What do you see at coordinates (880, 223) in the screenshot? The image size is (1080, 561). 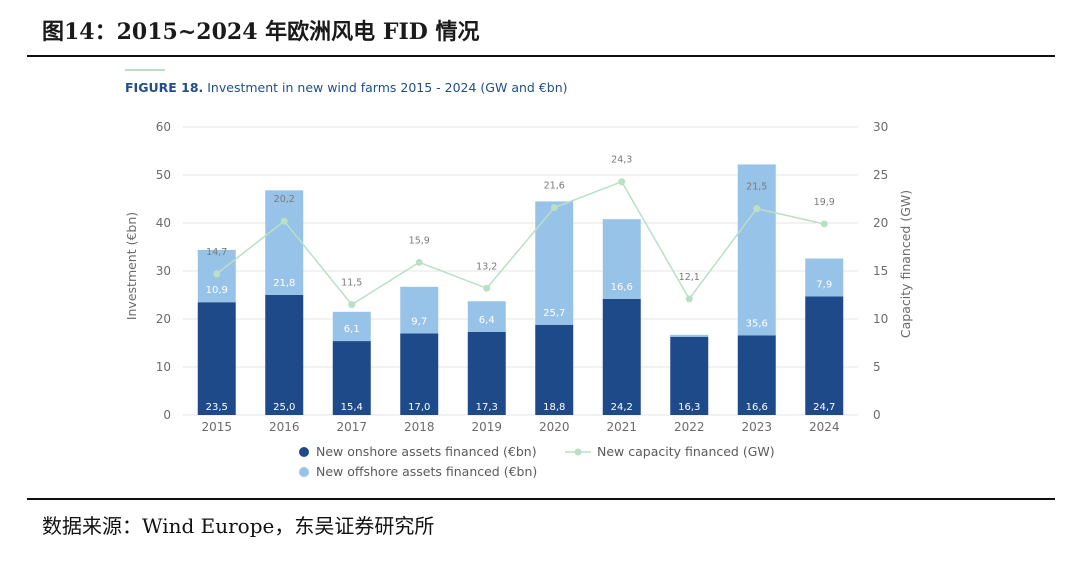 I see `y2-tick-label: 20` at bounding box center [880, 223].